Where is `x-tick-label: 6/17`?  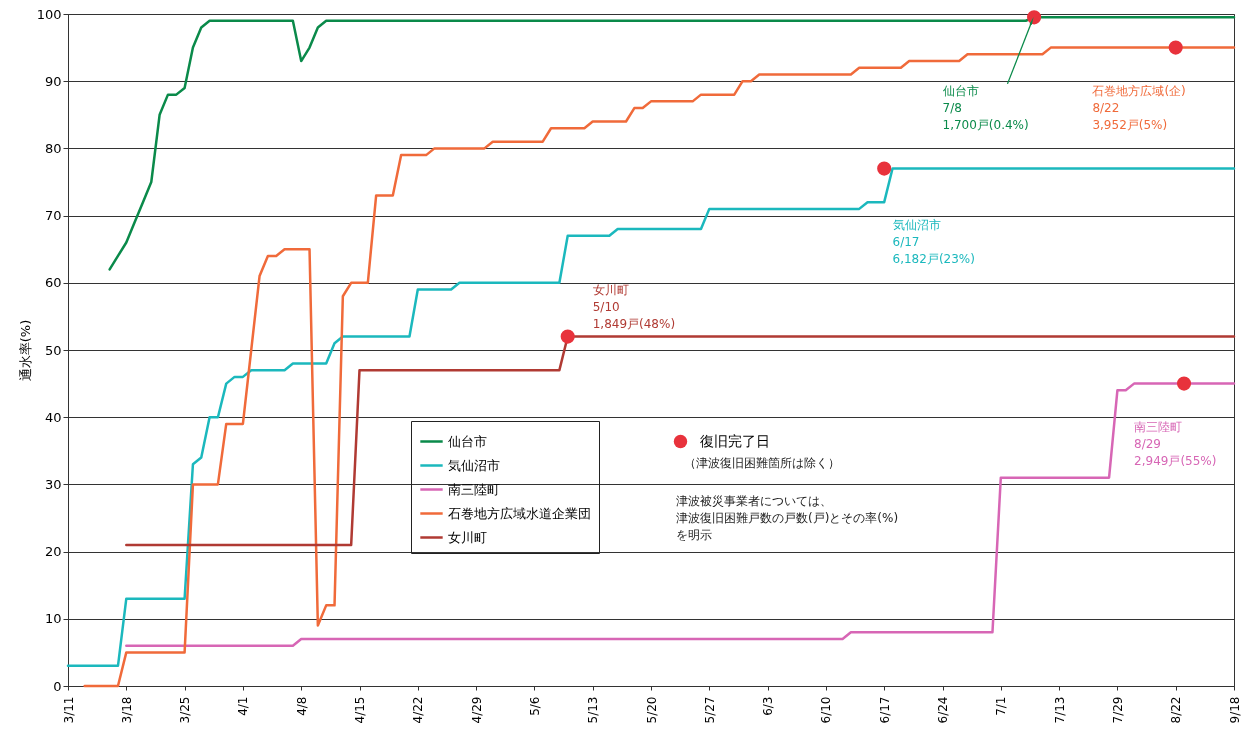 x-tick-label: 6/17 is located at coordinates (884, 710).